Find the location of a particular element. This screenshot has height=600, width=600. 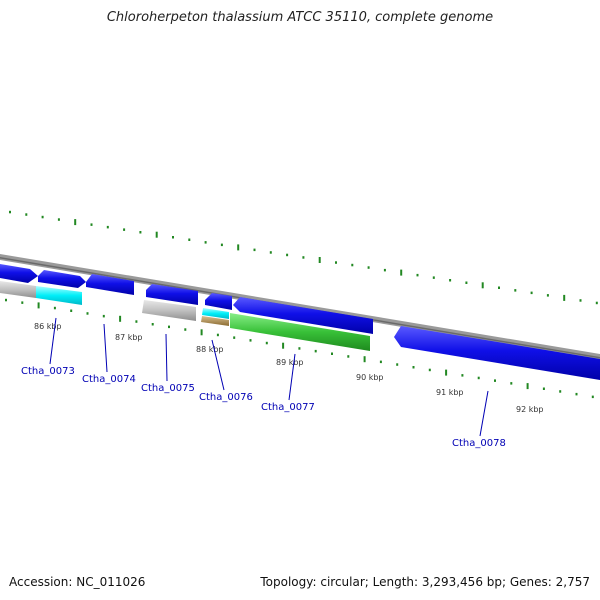

scale-label: 90 kbp is located at coordinates (370, 377).